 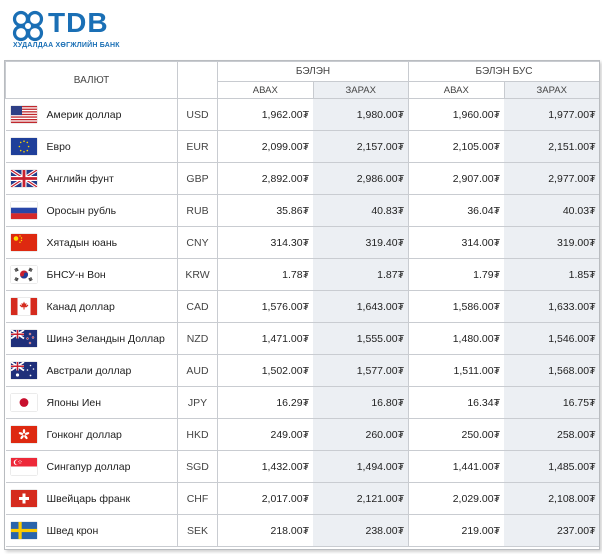 I want to click on cash-sell-rate: 1,555.00₮, so click(x=361, y=338).